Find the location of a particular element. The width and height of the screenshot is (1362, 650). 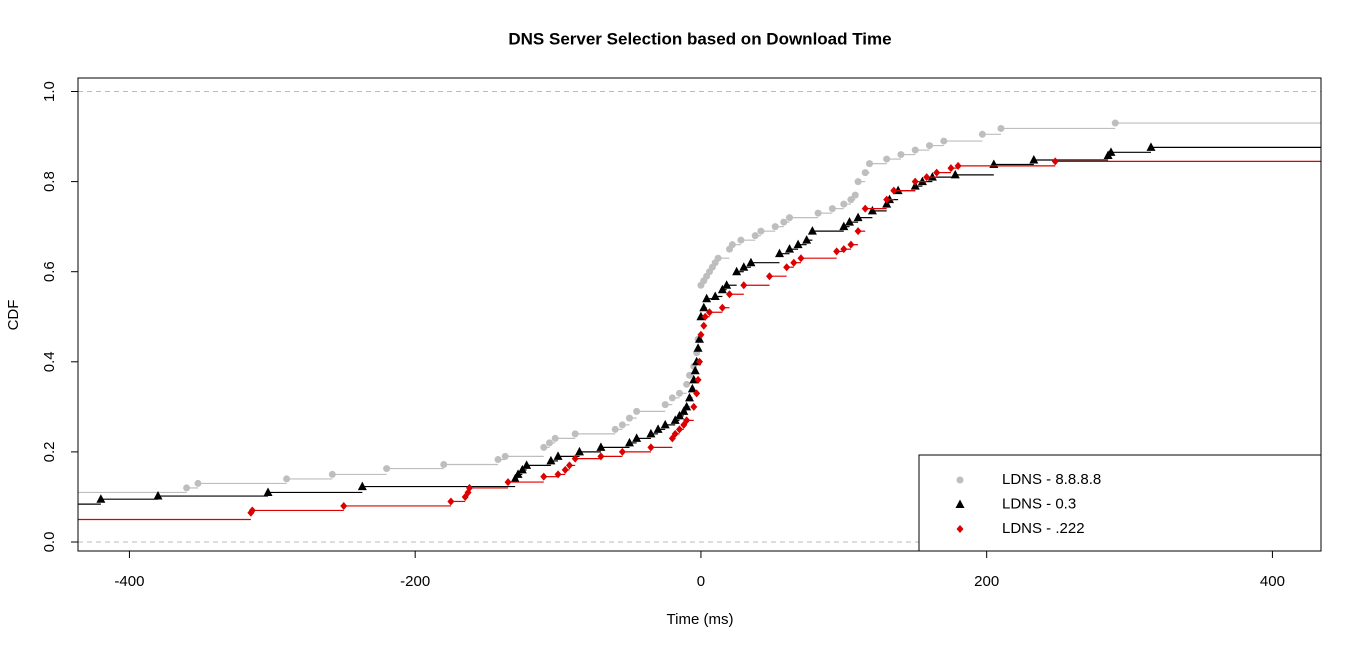

x-tick-label: 200 is located at coordinates (986, 581).